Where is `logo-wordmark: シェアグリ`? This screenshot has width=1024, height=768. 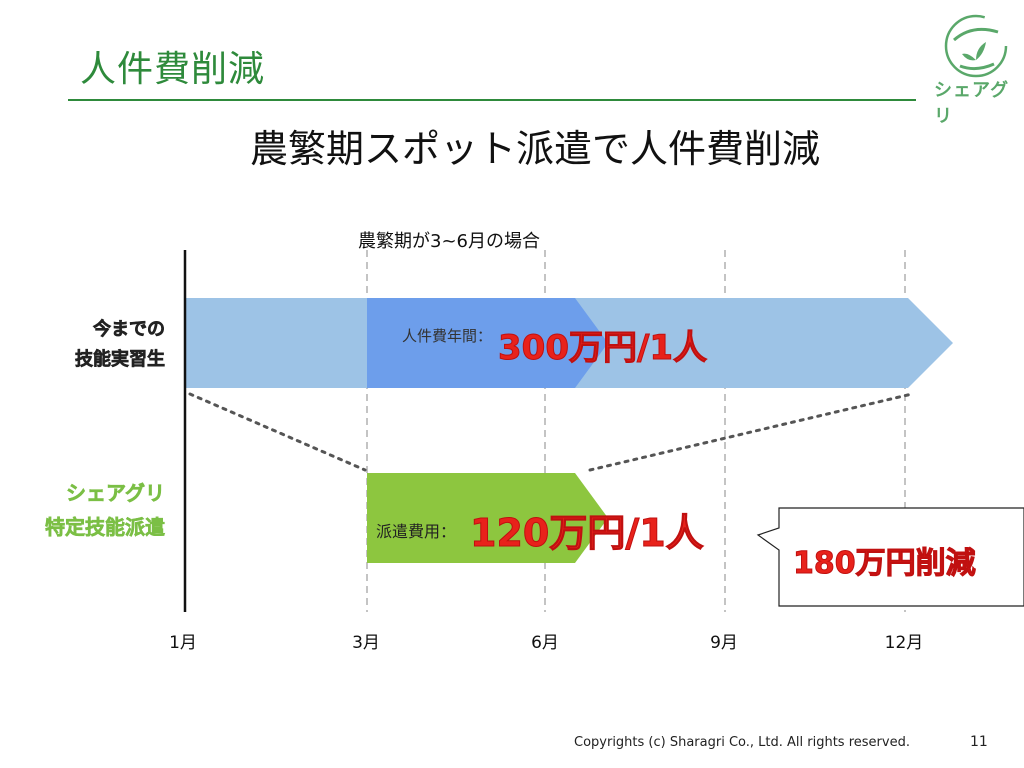
logo-wordmark: シェアグリ is located at coordinates (972, 103).